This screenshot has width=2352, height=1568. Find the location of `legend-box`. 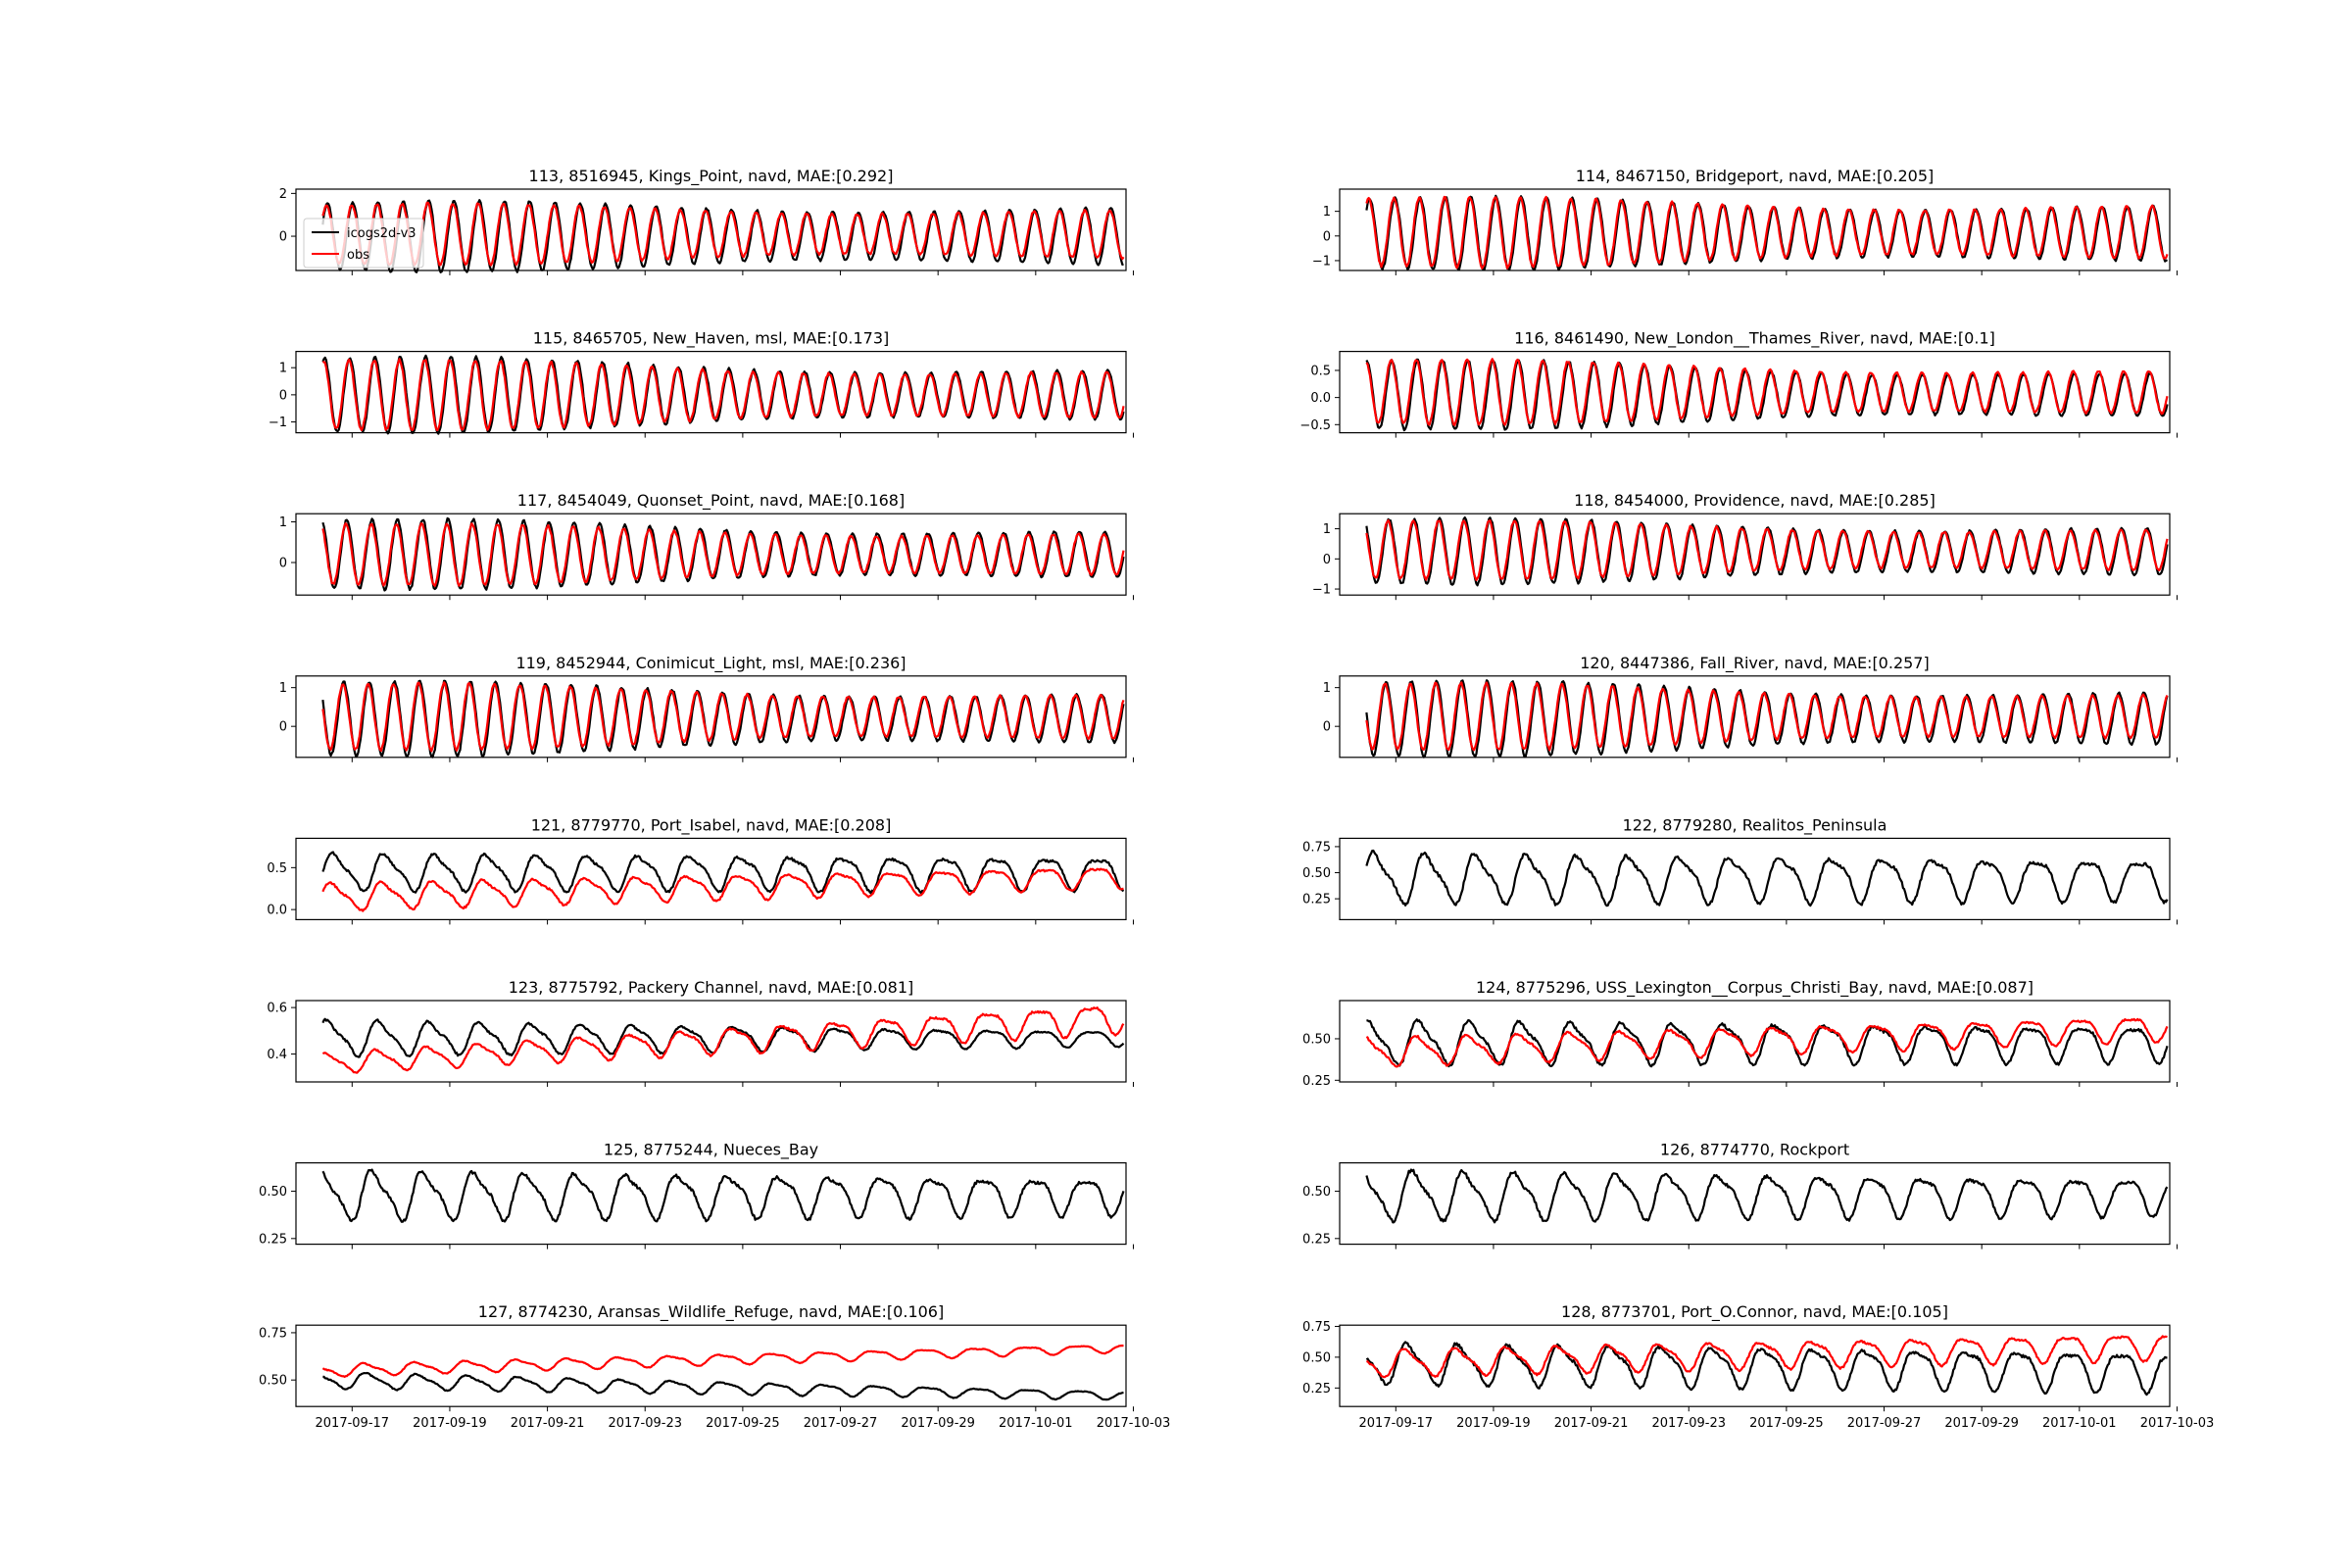

legend-box is located at coordinates (363, 243).